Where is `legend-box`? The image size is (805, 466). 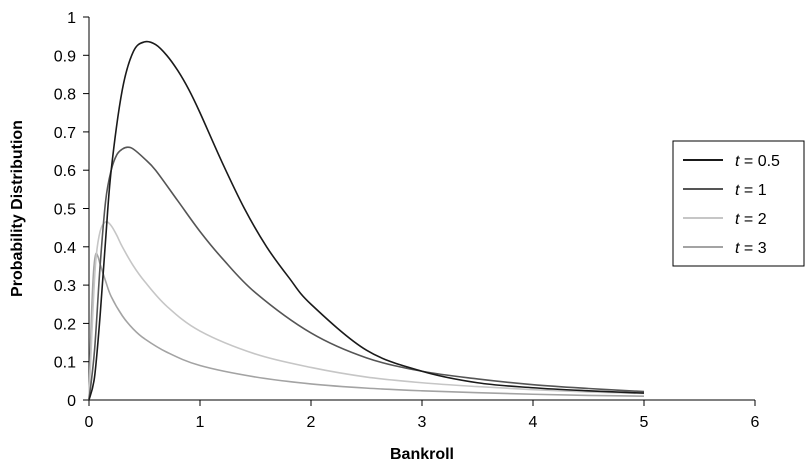
legend-box is located at coordinates (738, 203).